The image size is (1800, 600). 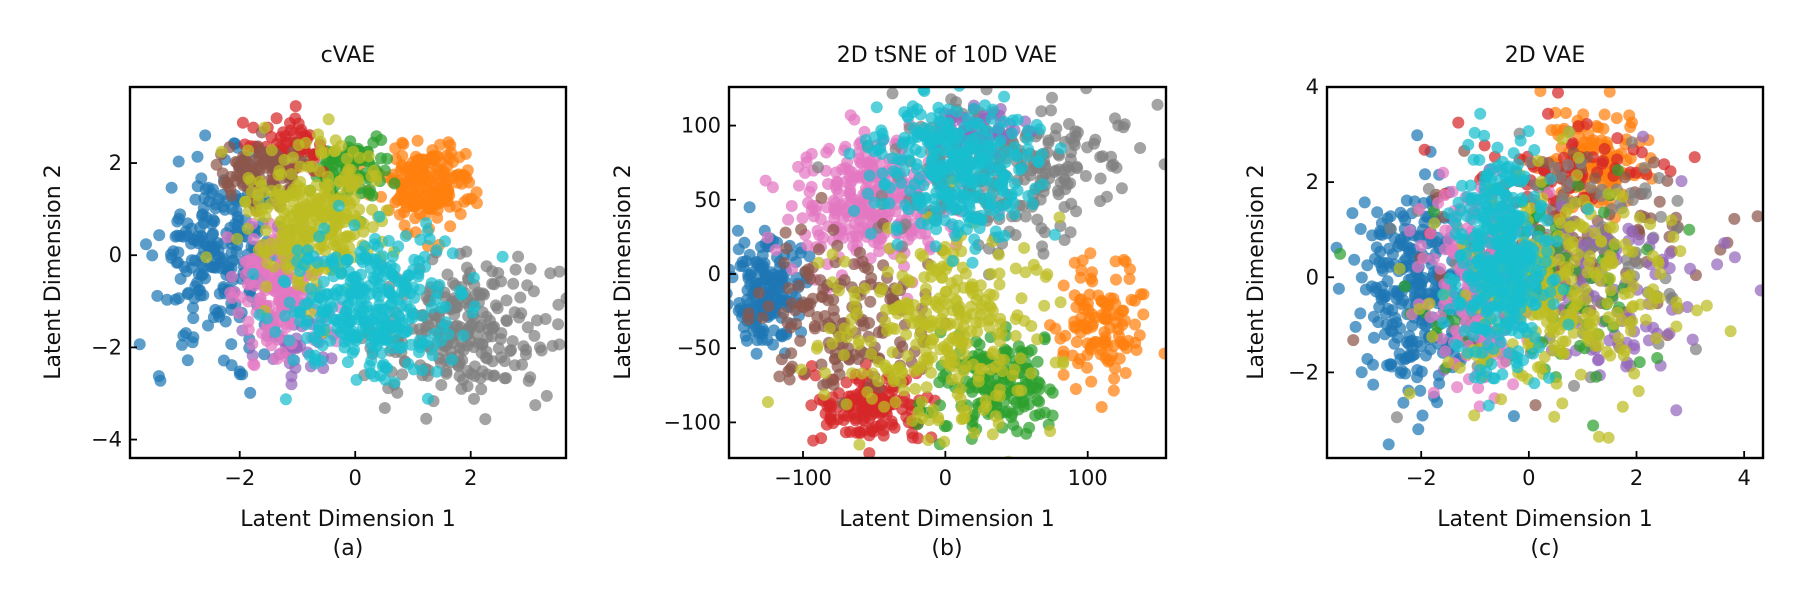 I want to click on y-tick-label: 50, so click(x=707, y=200).